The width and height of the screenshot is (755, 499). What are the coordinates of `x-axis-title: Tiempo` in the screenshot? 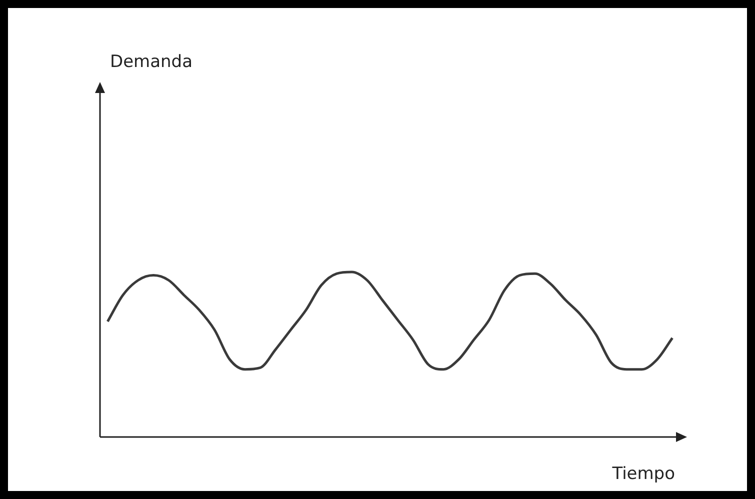 It's located at (643, 474).